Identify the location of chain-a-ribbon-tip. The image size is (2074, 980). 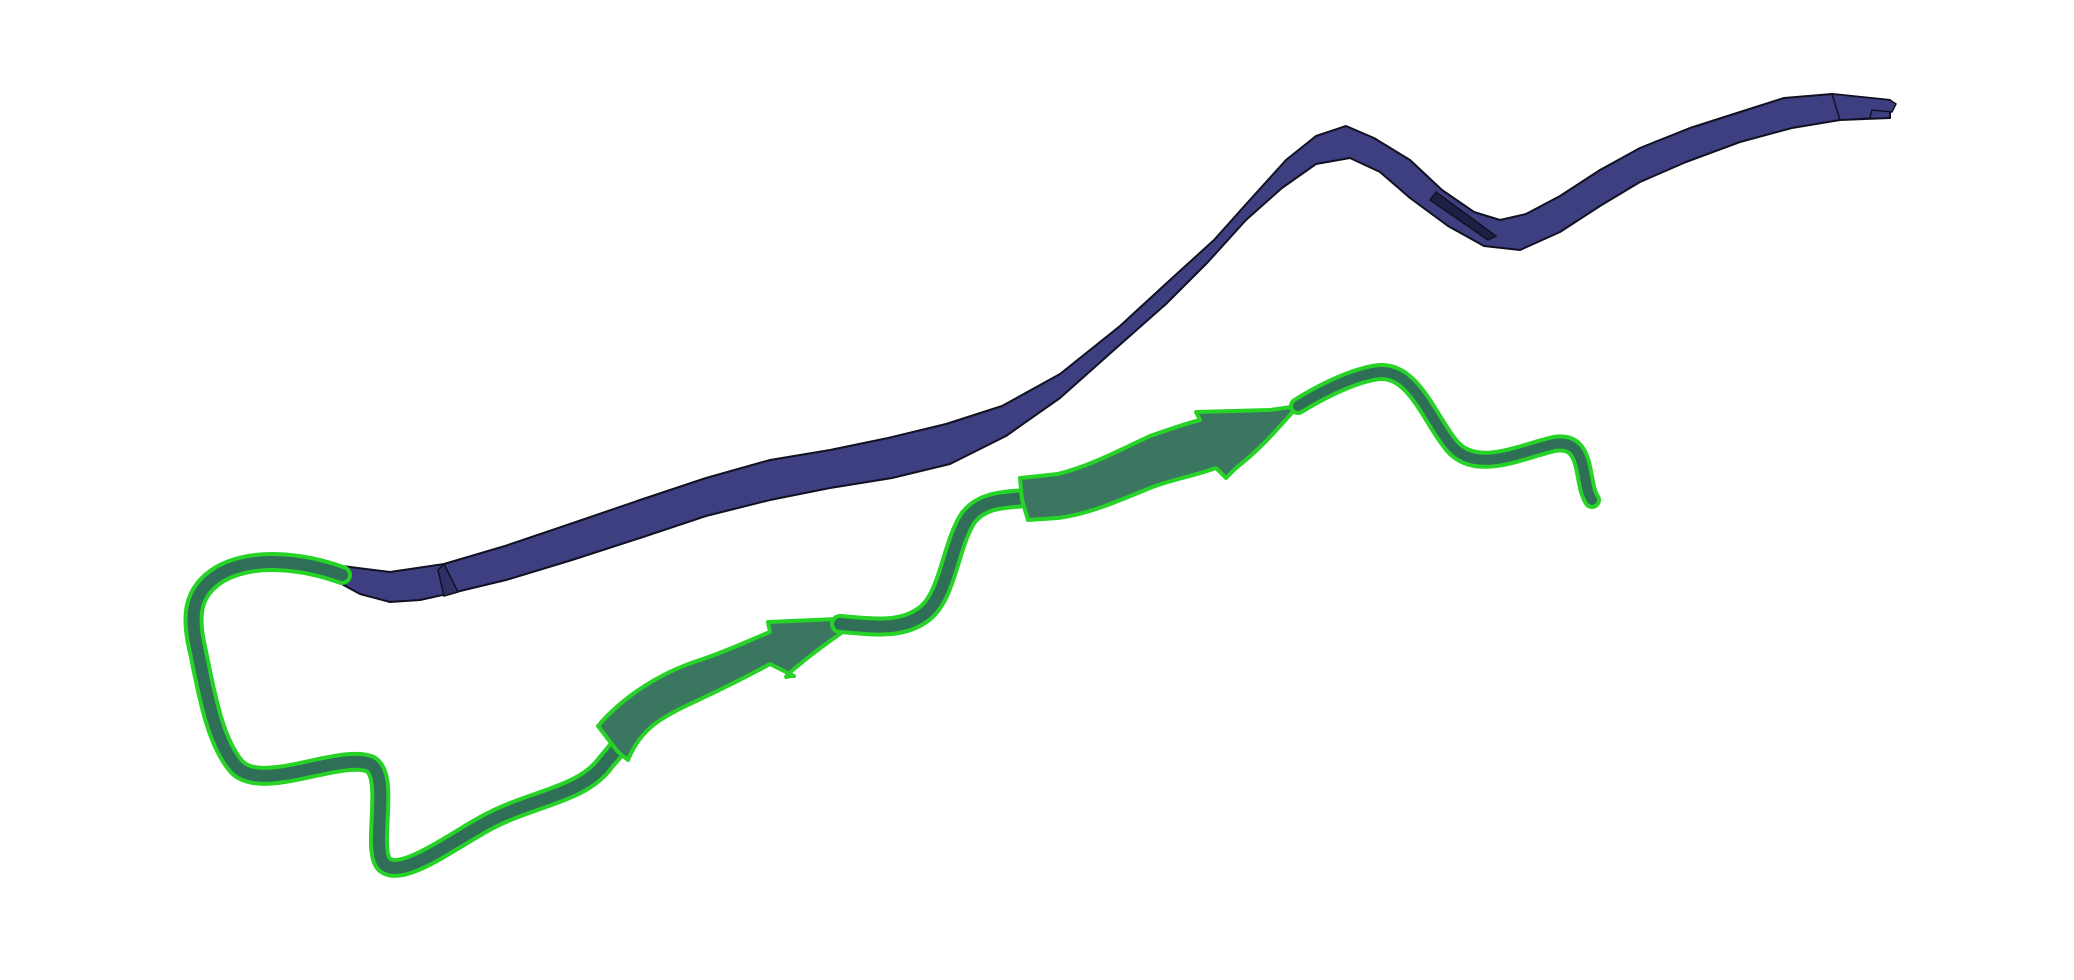
(1863, 107).